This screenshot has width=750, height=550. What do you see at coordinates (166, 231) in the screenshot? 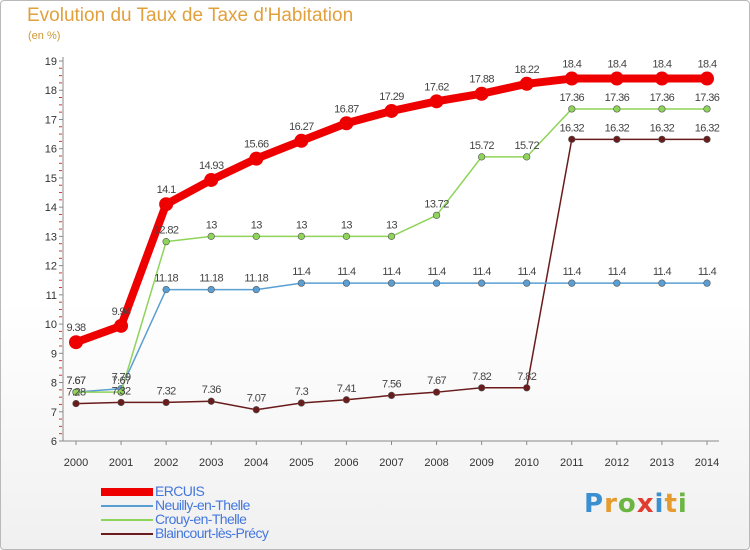
I see `data-label-crouy-en-thelle: 12.82` at bounding box center [166, 231].